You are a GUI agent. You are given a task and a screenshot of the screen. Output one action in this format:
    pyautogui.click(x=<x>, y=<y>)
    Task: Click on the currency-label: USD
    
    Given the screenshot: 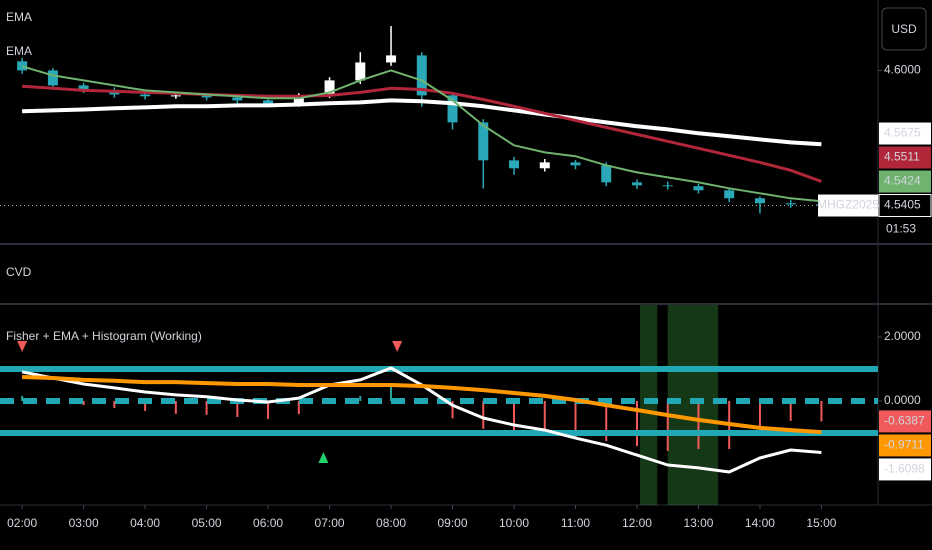 What is the action you would take?
    pyautogui.click(x=904, y=29)
    